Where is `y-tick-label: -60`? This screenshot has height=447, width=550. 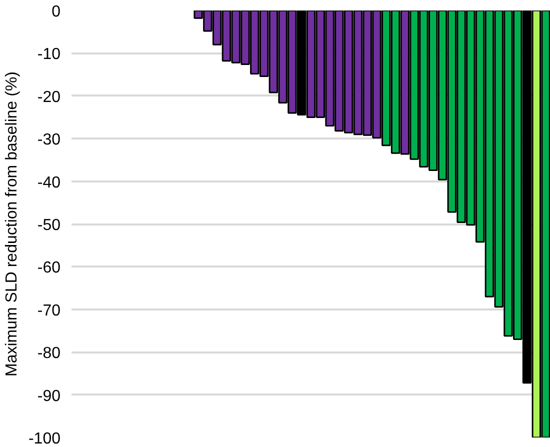
y-tick-label: -60 is located at coordinates (49, 268).